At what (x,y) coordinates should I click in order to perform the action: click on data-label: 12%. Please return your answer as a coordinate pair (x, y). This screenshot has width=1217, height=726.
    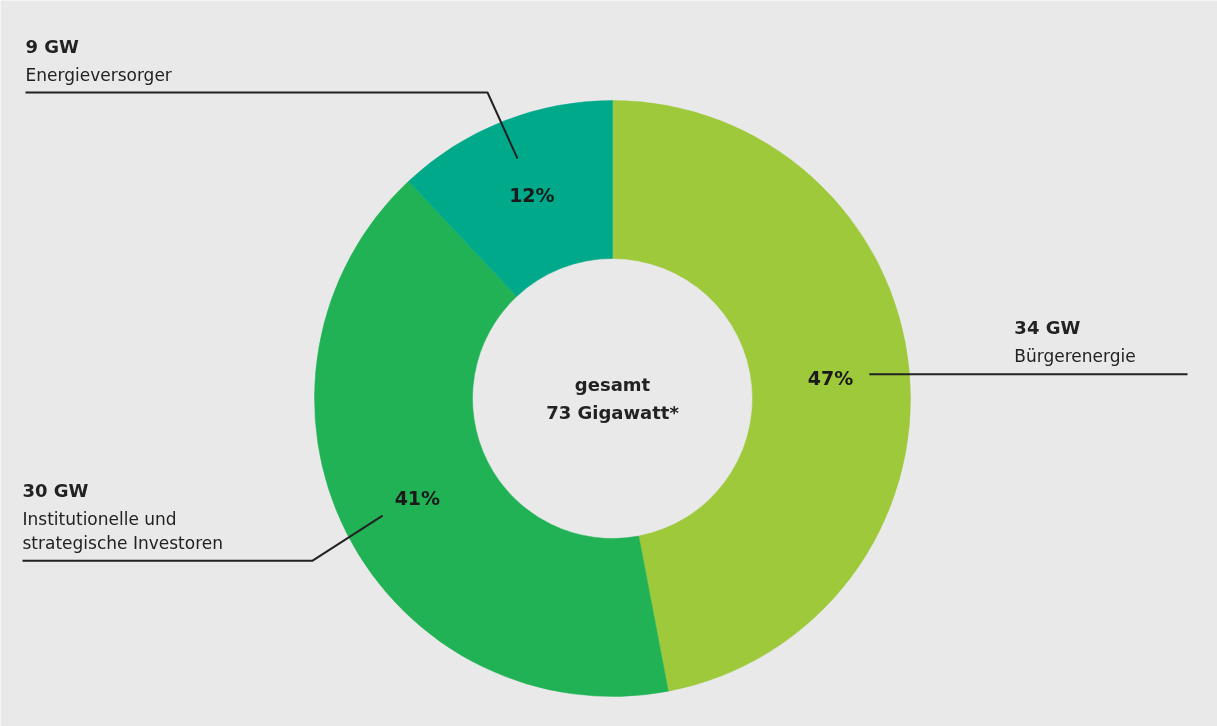
    Looking at the image, I should click on (532, 194).